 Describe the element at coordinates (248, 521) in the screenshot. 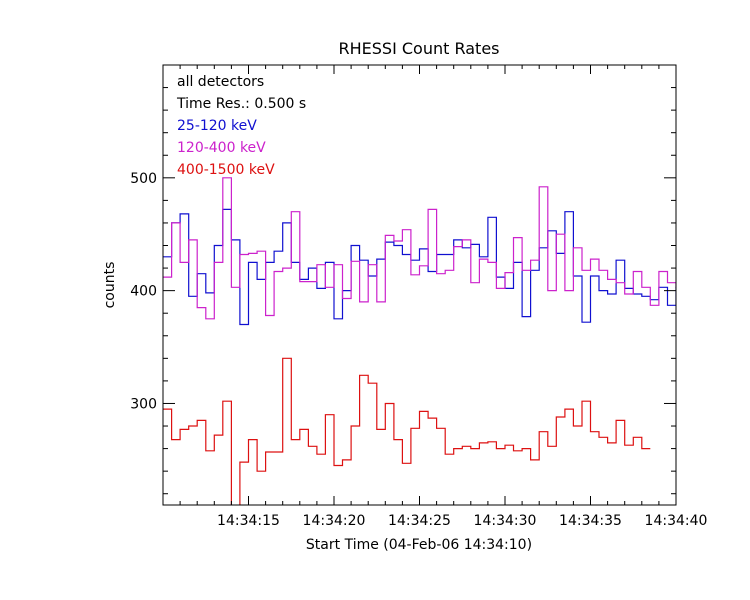

I see `x-tick-label: 14:34:15` at that location.